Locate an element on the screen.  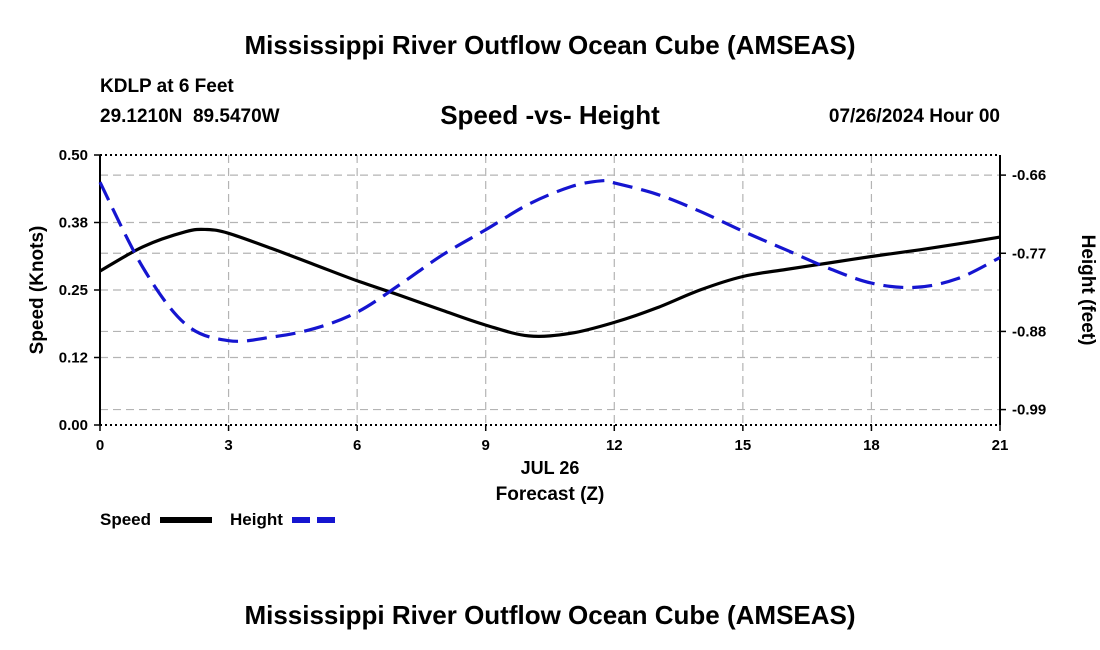
x-tick-label-0: 0 is located at coordinates (100, 445).